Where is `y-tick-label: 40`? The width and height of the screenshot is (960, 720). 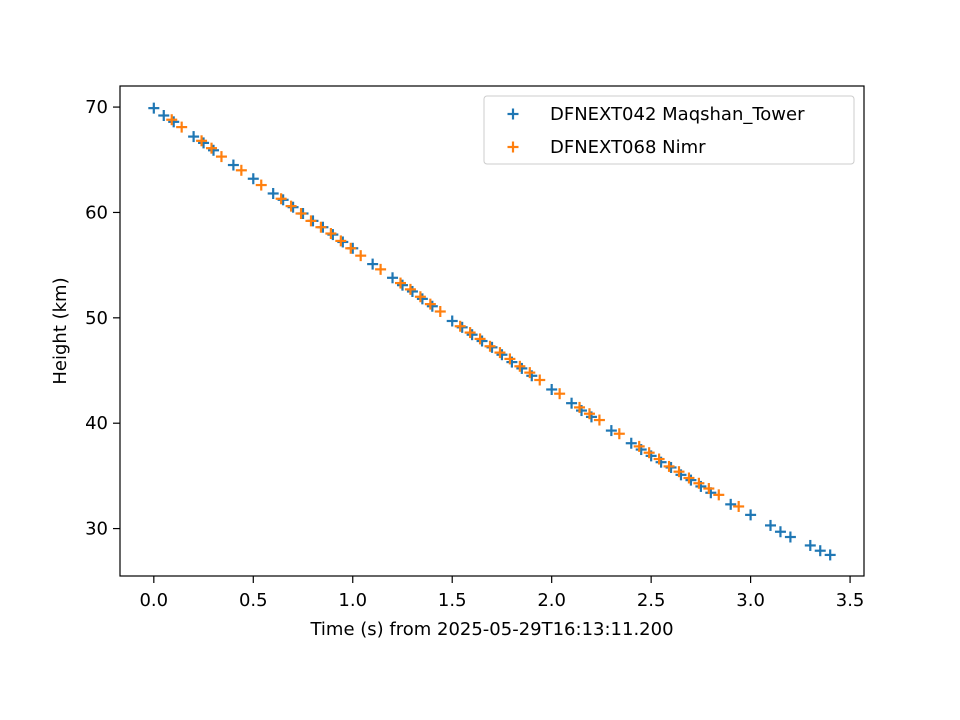
y-tick-label: 40 is located at coordinates (96, 423).